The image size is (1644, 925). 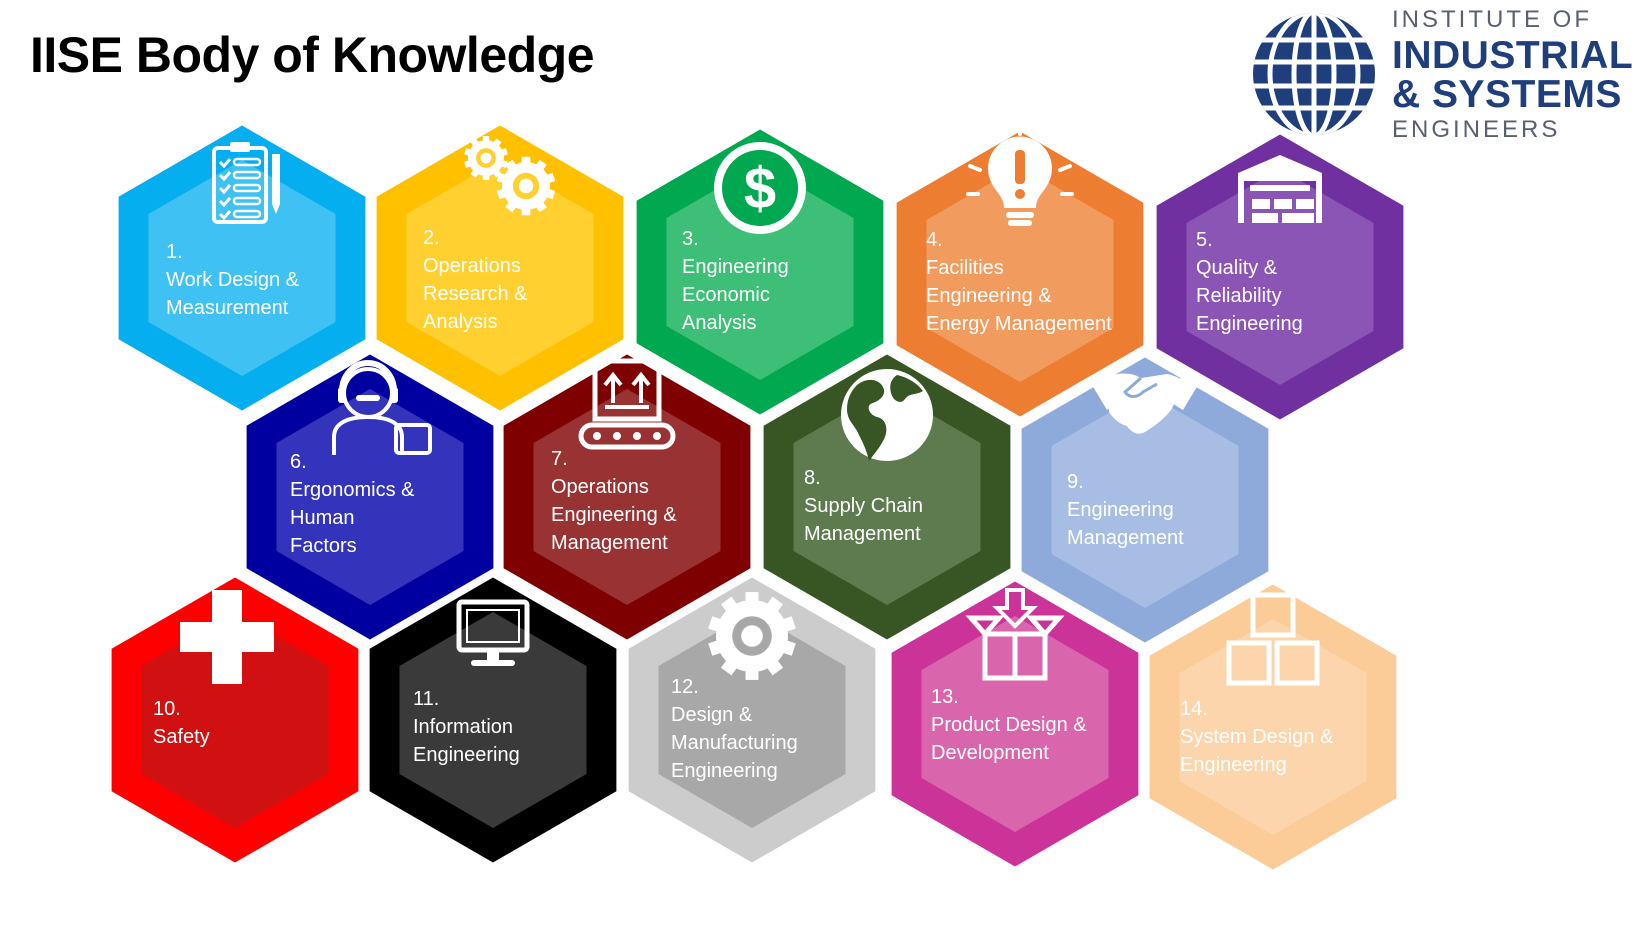 I want to click on hexagon-12-label: 12. Design & Manufacturing Engineering, so click(x=734, y=729).